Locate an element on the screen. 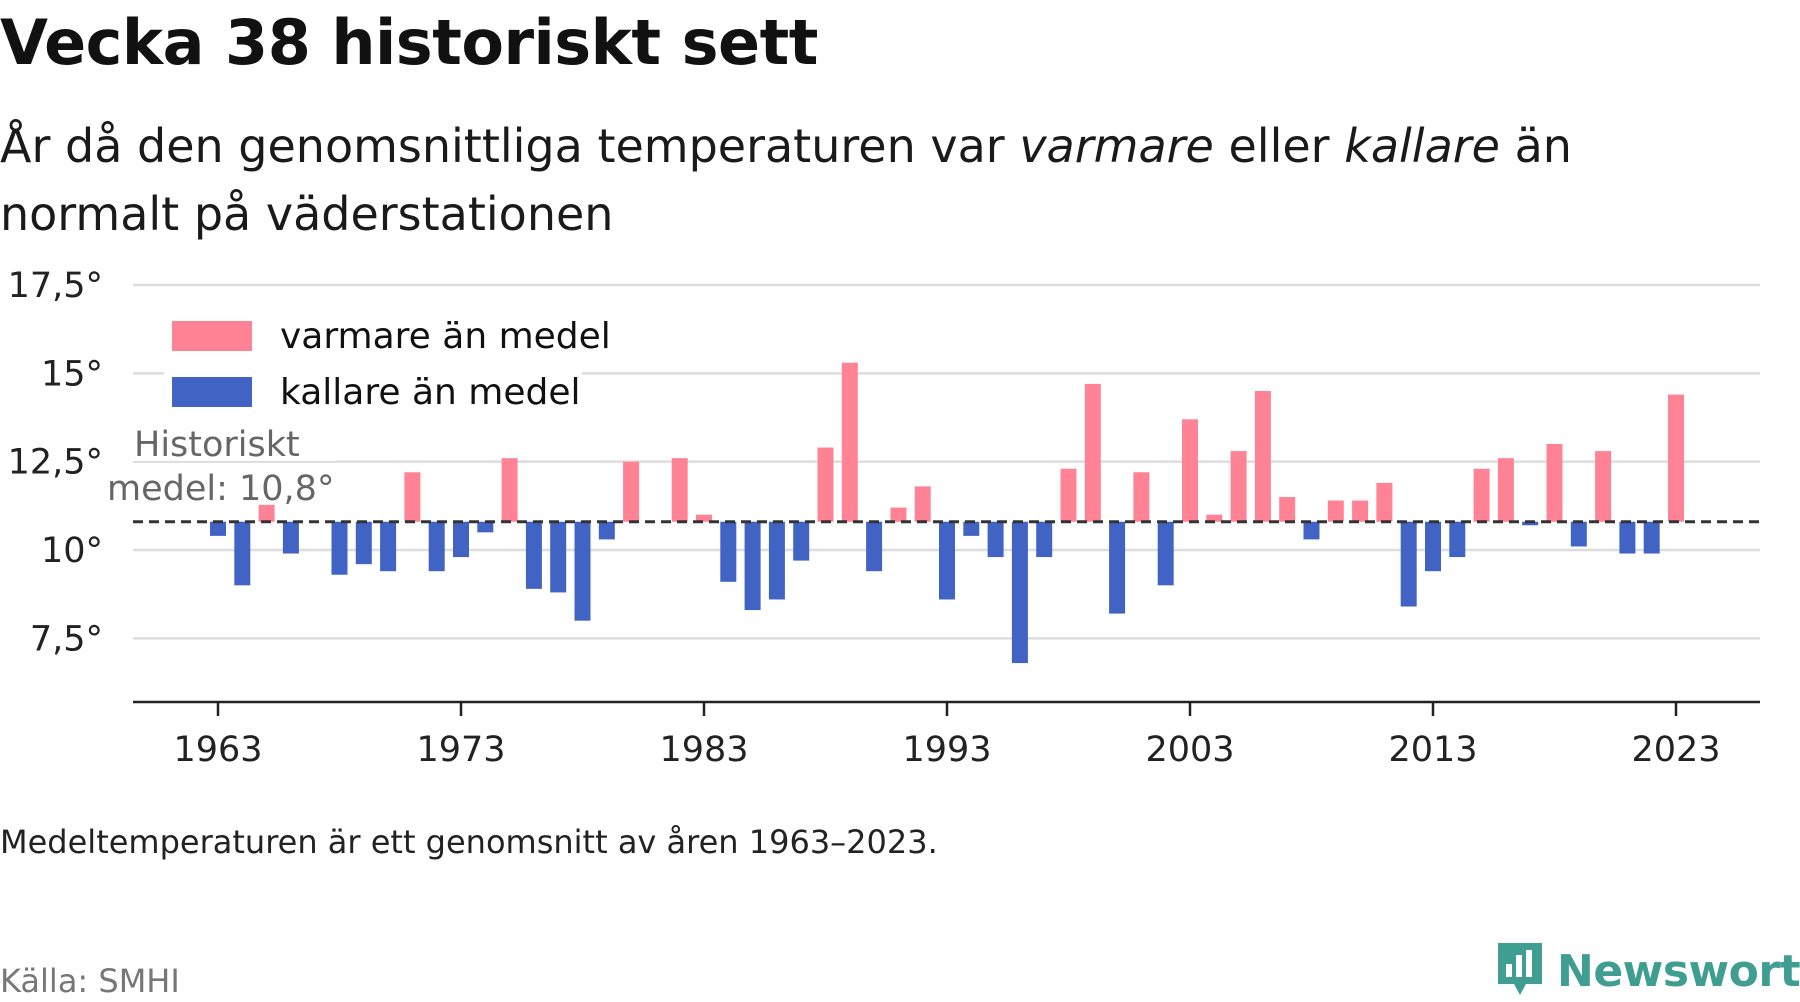 The height and width of the screenshot is (1002, 1800). mean-annotation-line2: medel: 10,8° is located at coordinates (220, 489).